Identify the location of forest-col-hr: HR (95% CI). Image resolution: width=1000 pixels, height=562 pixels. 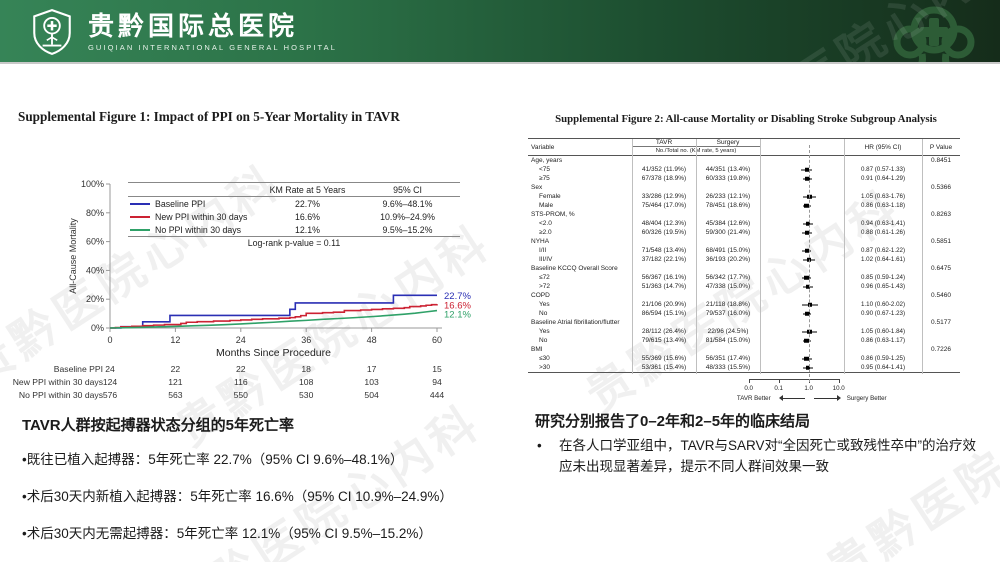
(883, 147).